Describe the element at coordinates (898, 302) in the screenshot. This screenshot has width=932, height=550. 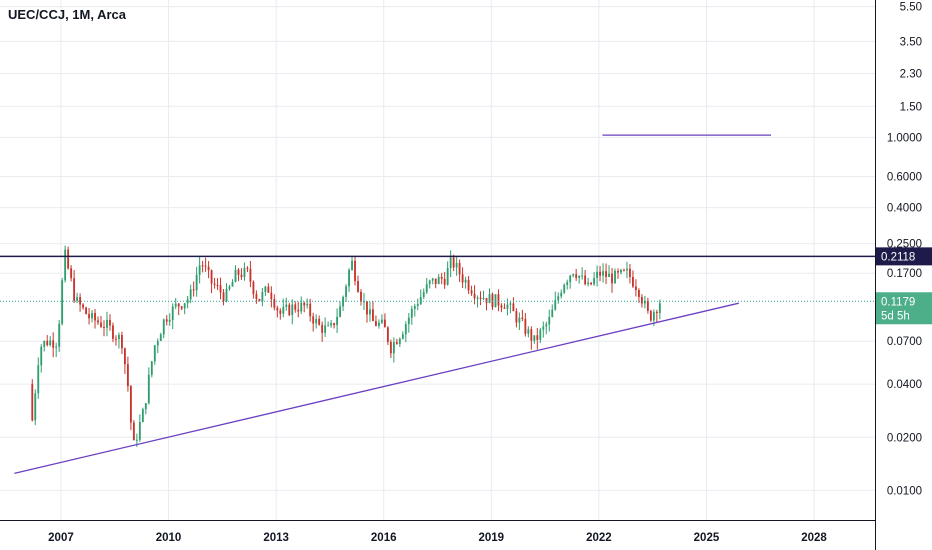
I see `current-price-label: 0.1179` at that location.